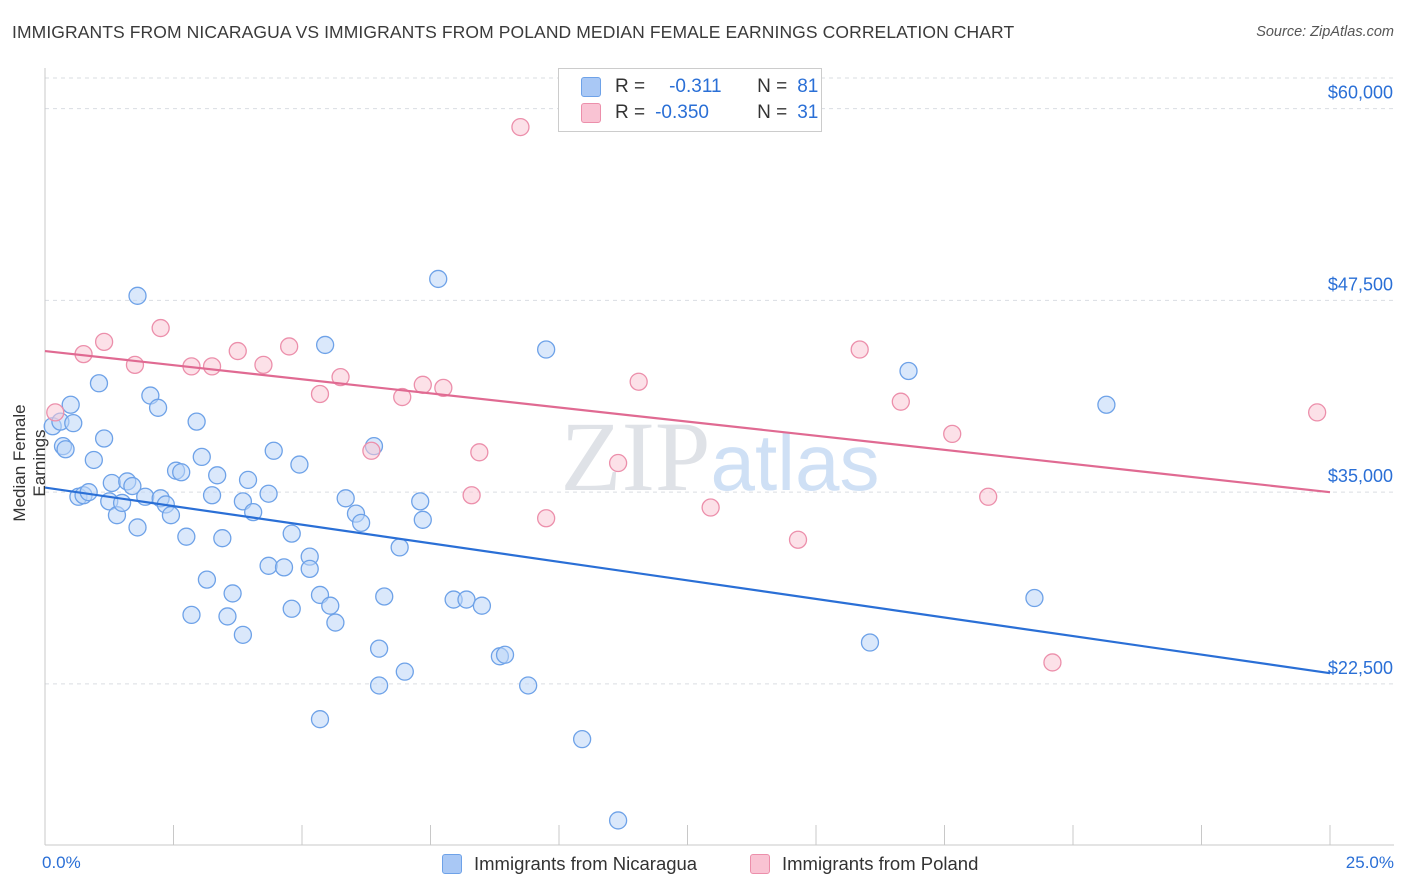  Describe the element at coordinates (690, 100) in the screenshot. I see `correlation-legend: R = -0.311 N = 81 R = -0.350 N = 31` at that location.